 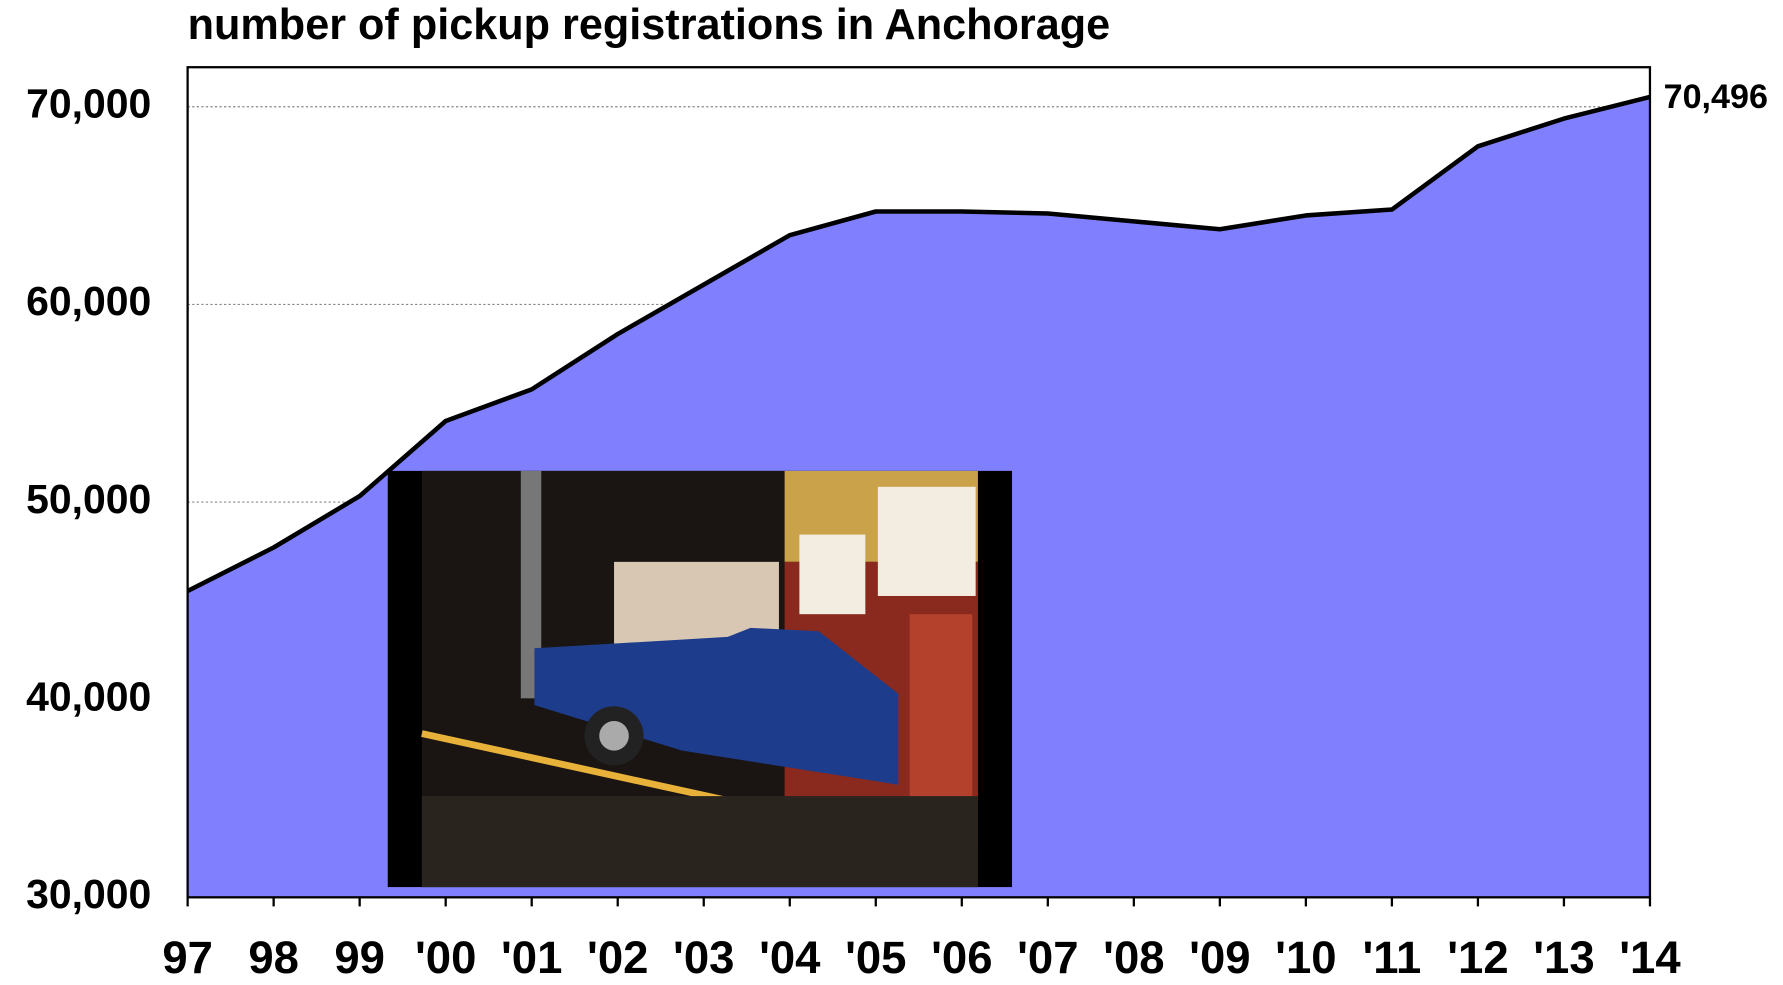 What do you see at coordinates (187, 957) in the screenshot?
I see `x-tick-label: 97` at bounding box center [187, 957].